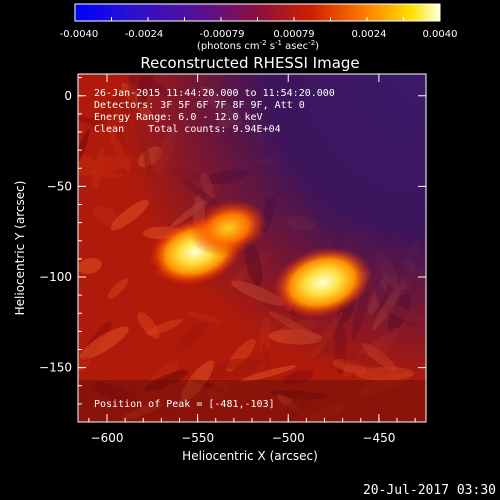 The height and width of the screenshot is (500, 500). Describe the element at coordinates (187, 129) in the screenshot. I see `annotation-clean-counts: Clean Total counts: 9.94E+04` at that location.